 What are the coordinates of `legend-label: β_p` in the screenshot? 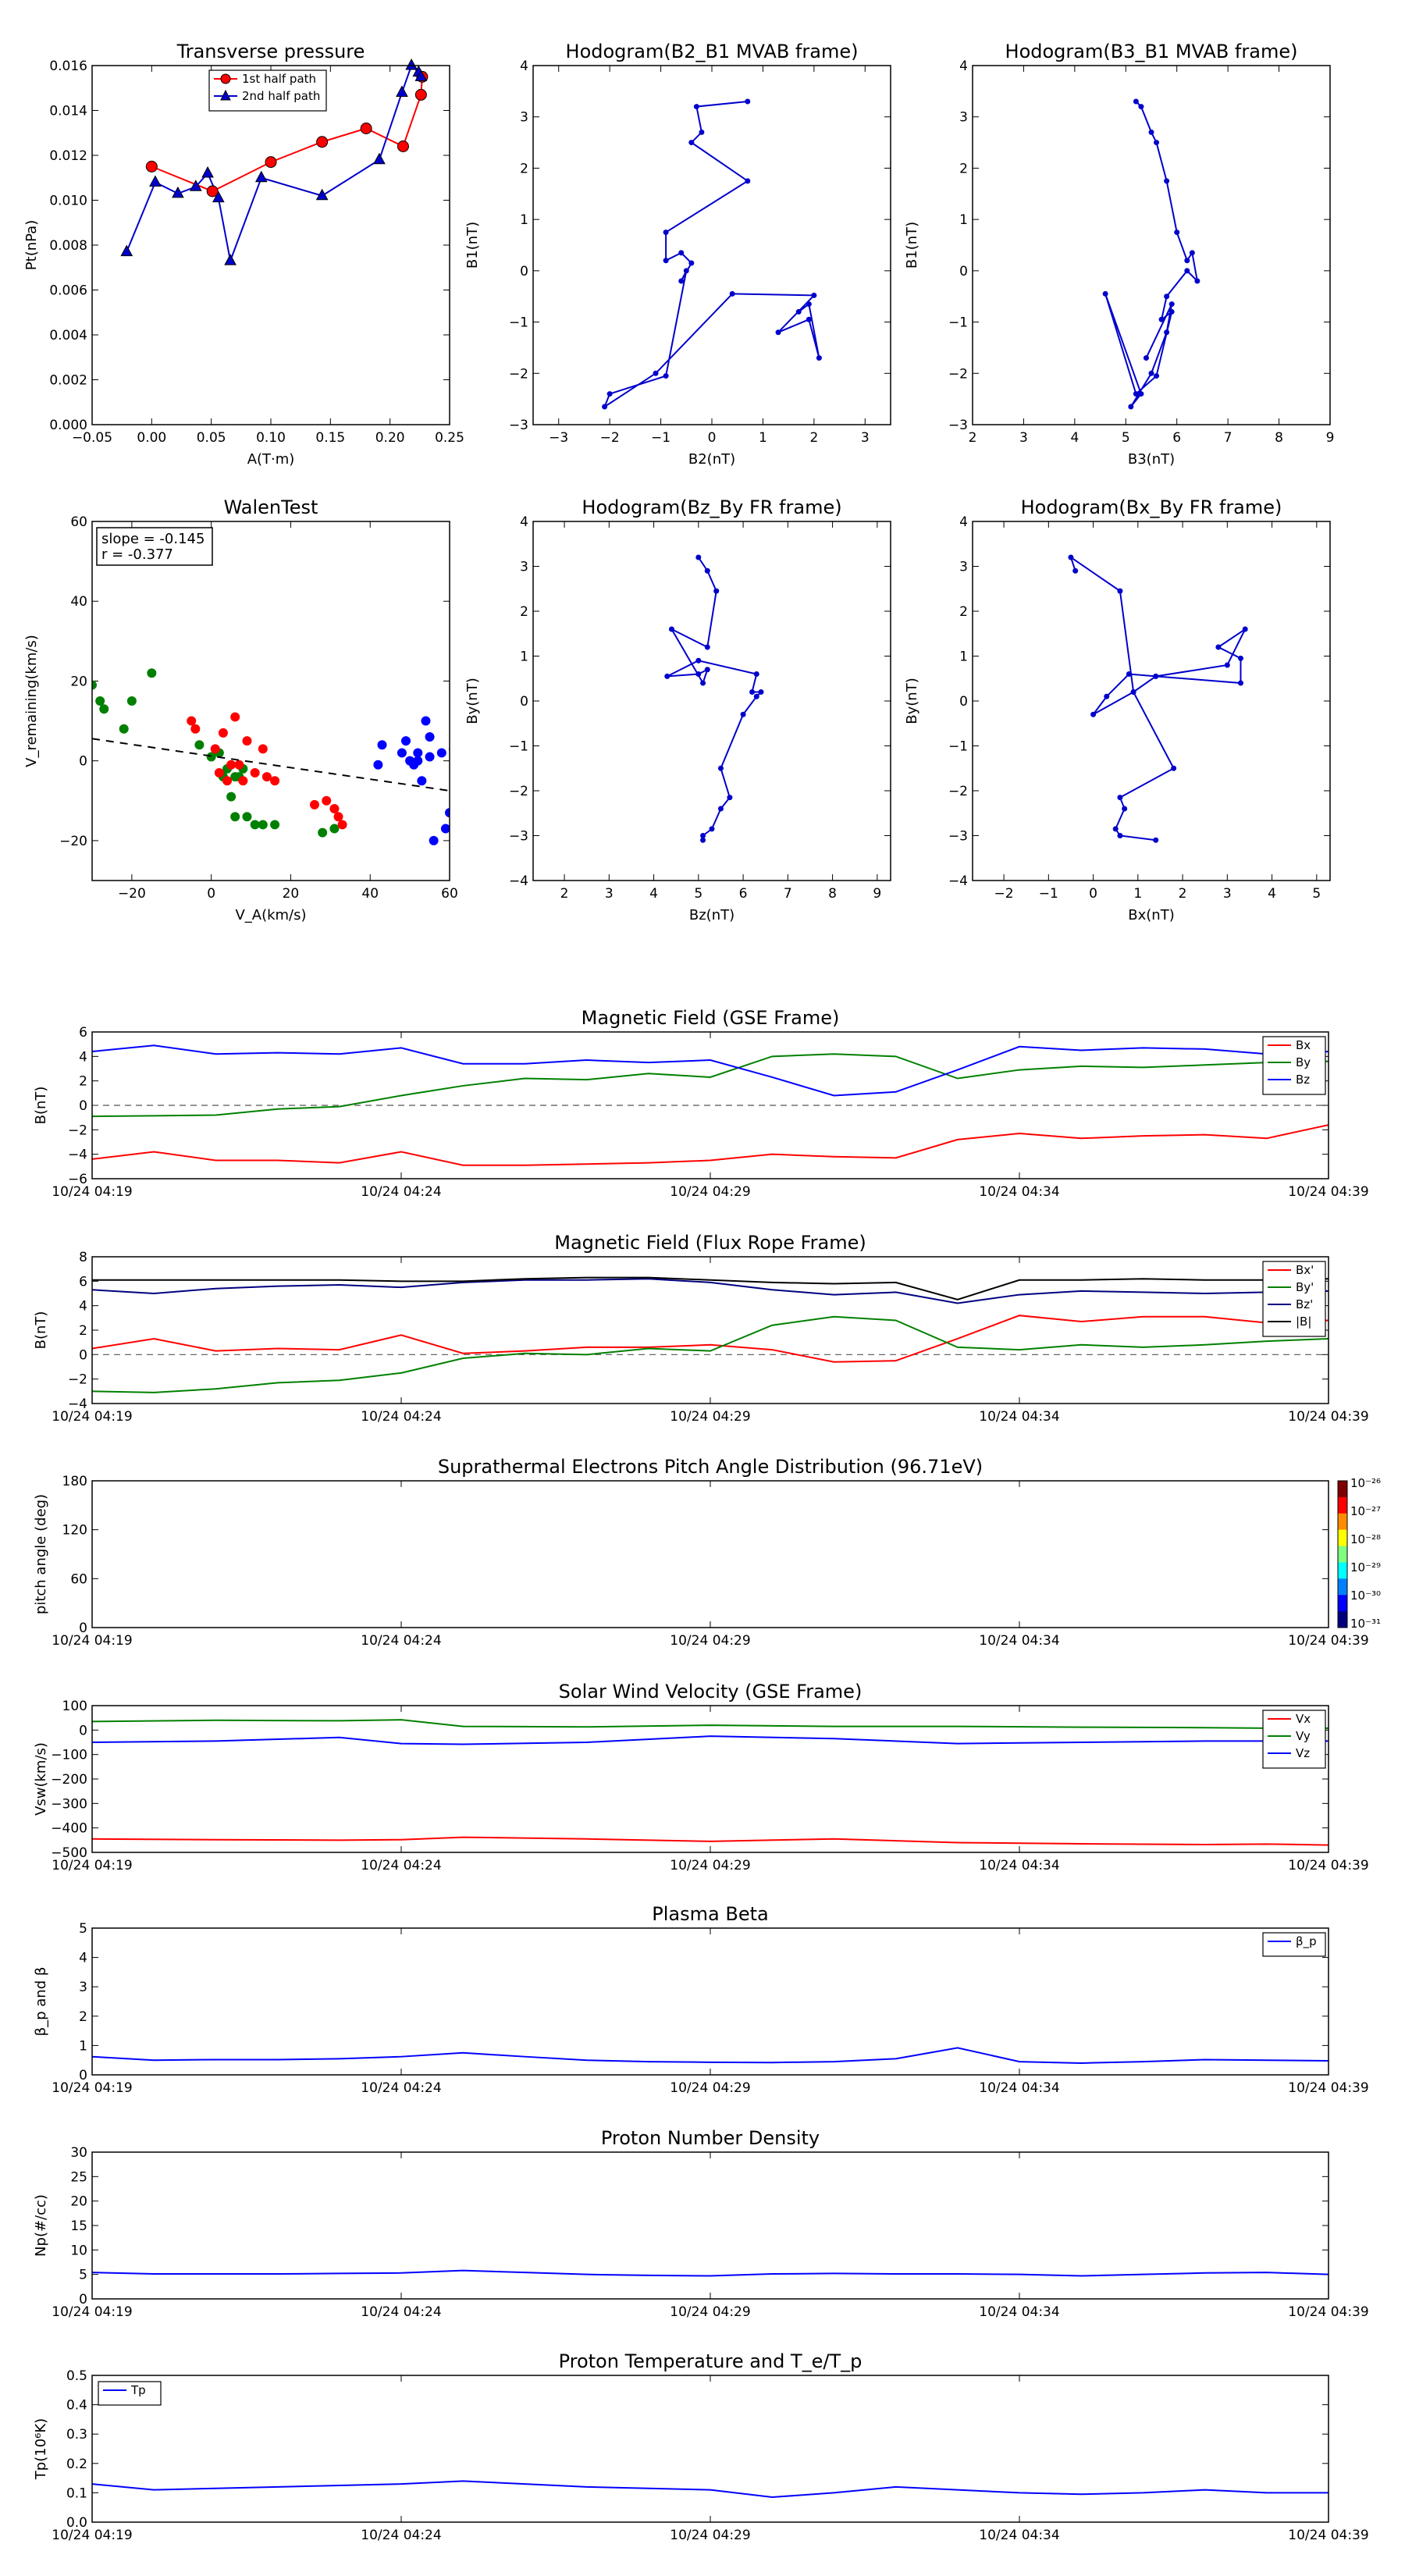 It's located at (1306, 1941).